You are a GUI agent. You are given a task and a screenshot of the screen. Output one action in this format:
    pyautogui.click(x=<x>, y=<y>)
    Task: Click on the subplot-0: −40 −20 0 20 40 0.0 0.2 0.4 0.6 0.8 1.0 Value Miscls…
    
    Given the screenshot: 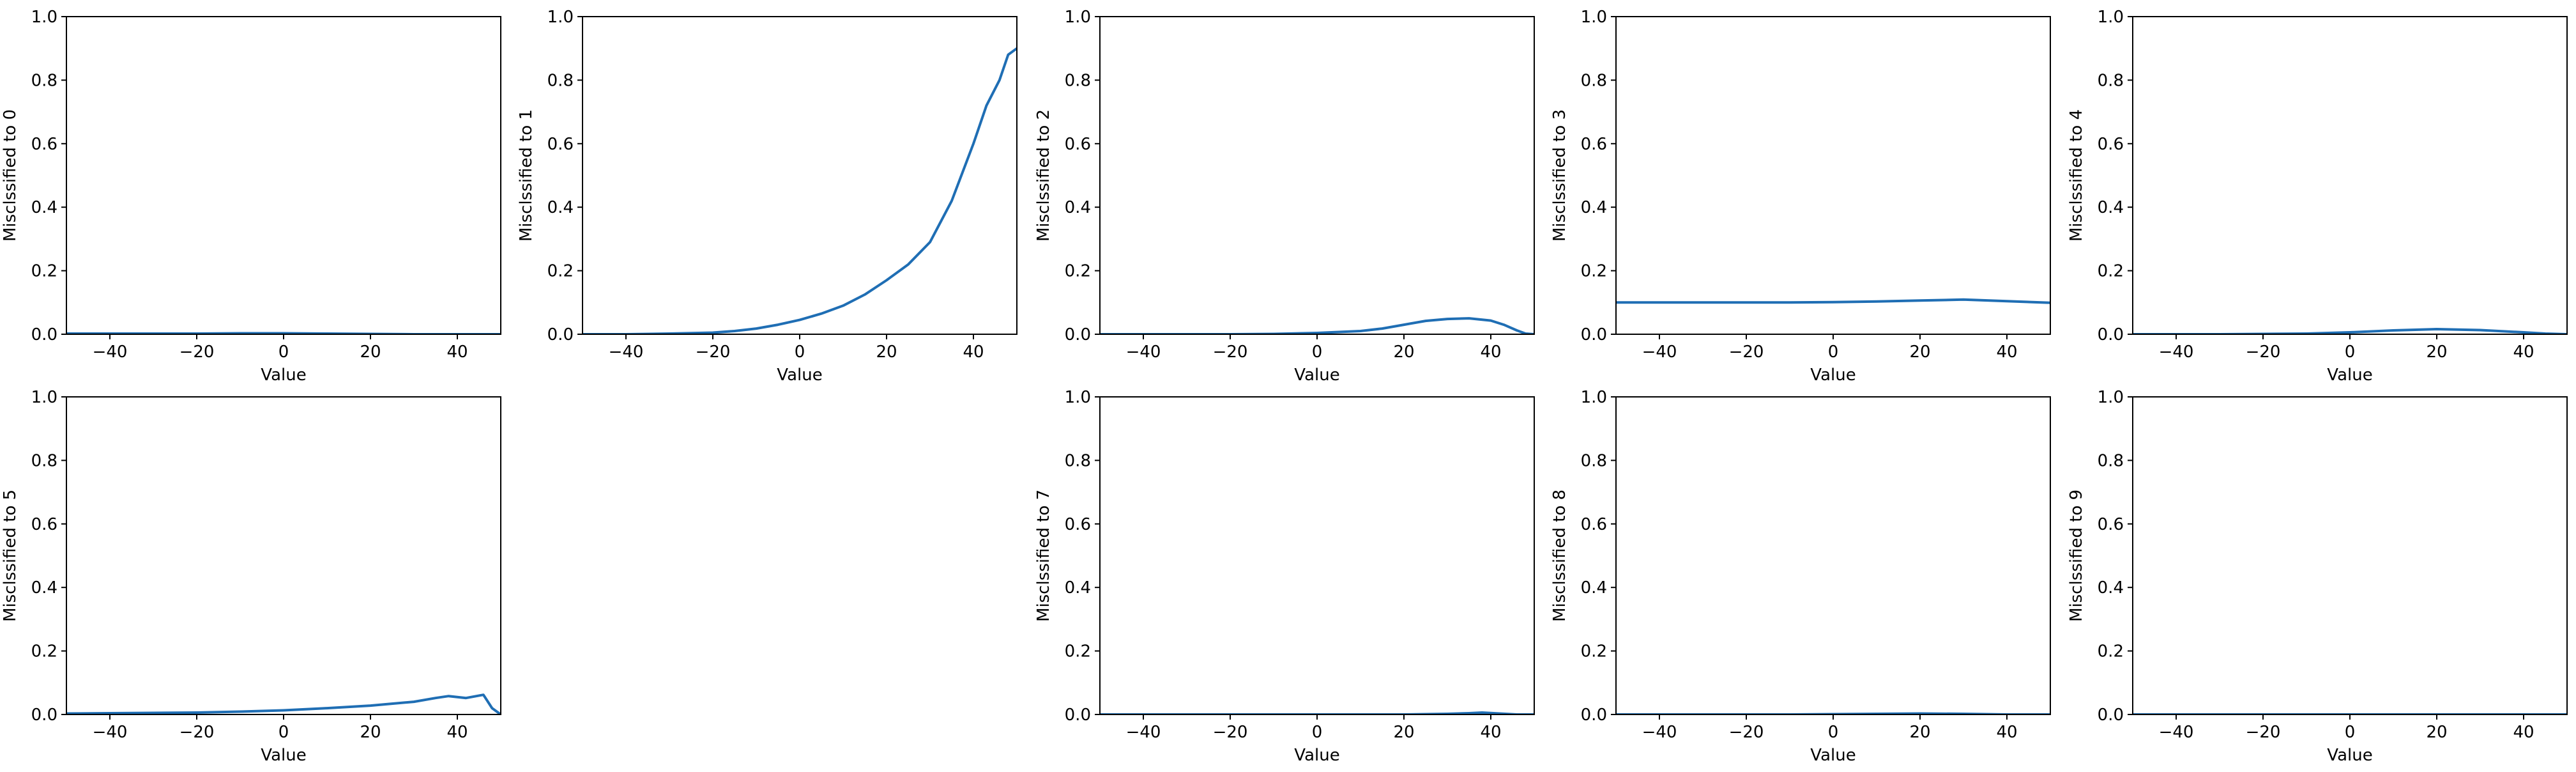 What is the action you would take?
    pyautogui.click(x=251, y=197)
    